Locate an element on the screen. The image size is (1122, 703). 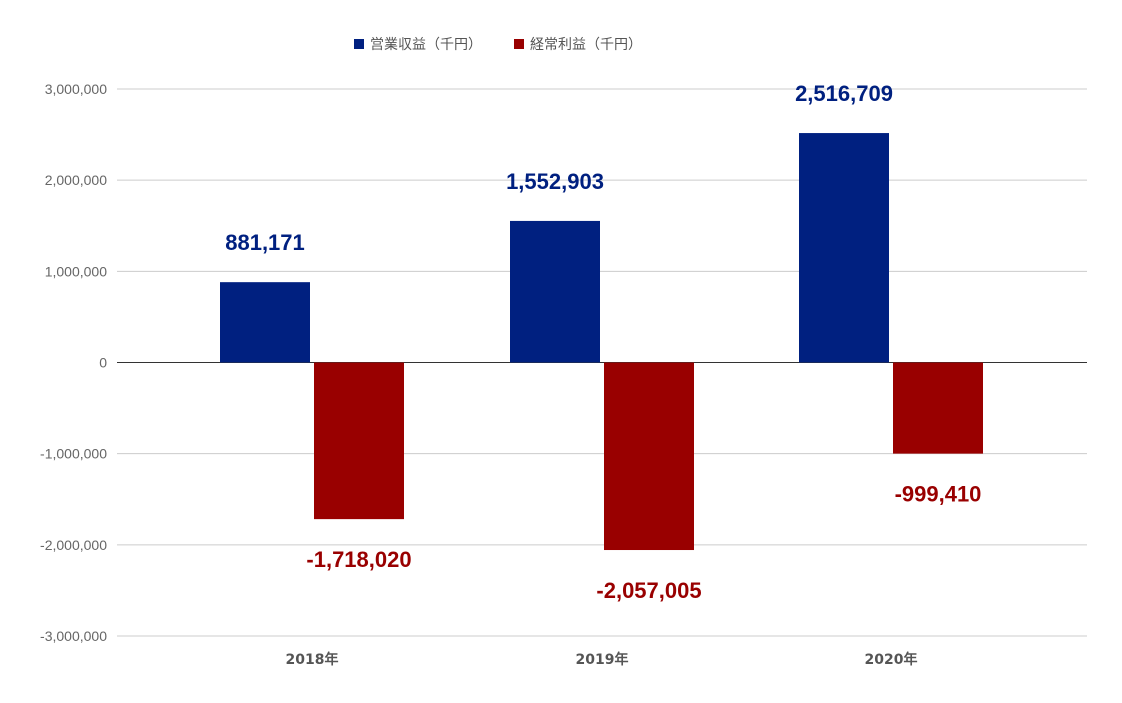
y-tick-label: 1,000,000 is located at coordinates (76, 271).